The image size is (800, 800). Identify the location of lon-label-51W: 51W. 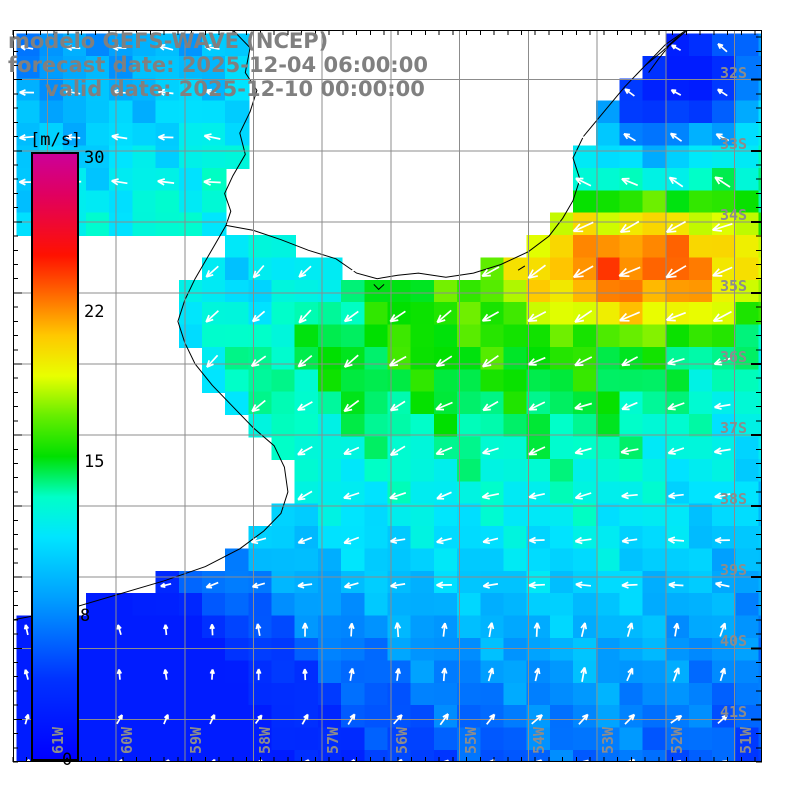
(745, 740).